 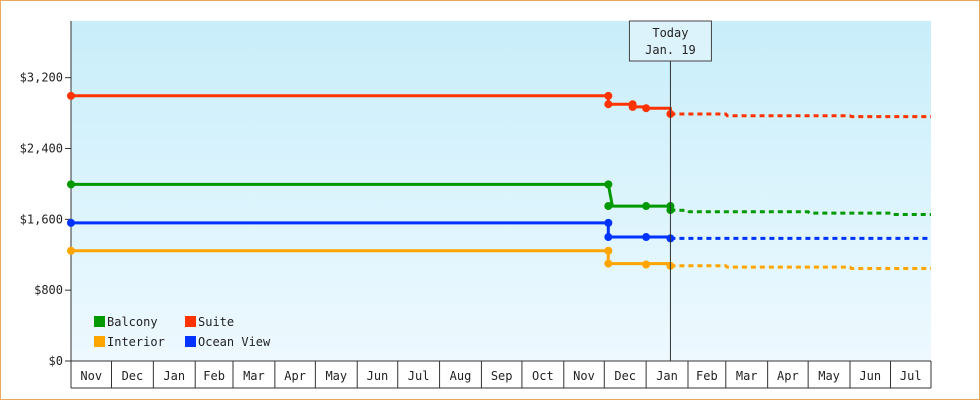 I want to click on legend-swatch-interior, so click(x=99, y=341).